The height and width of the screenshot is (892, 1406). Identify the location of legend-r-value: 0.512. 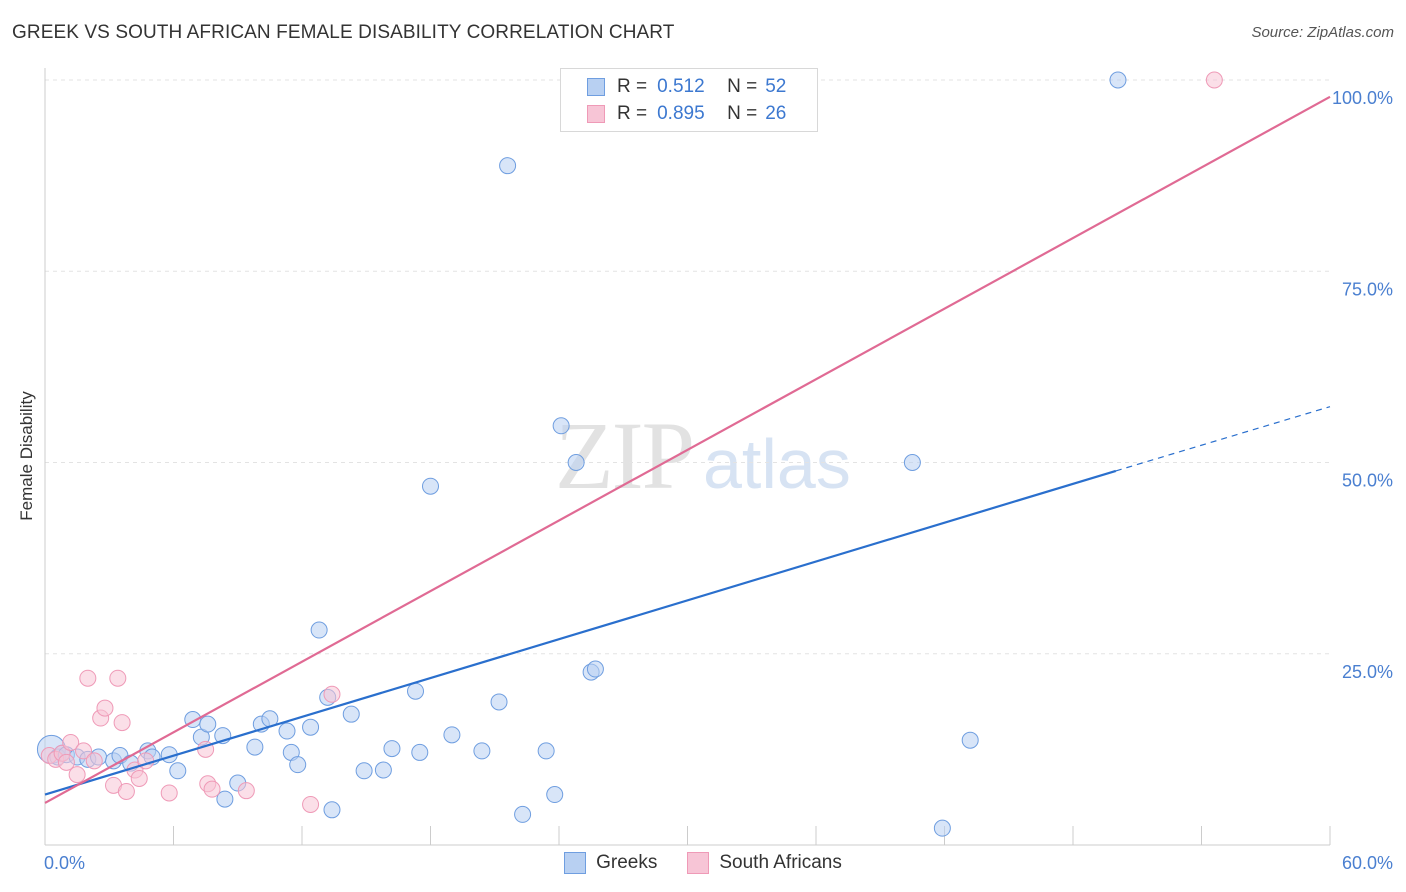
(681, 86).